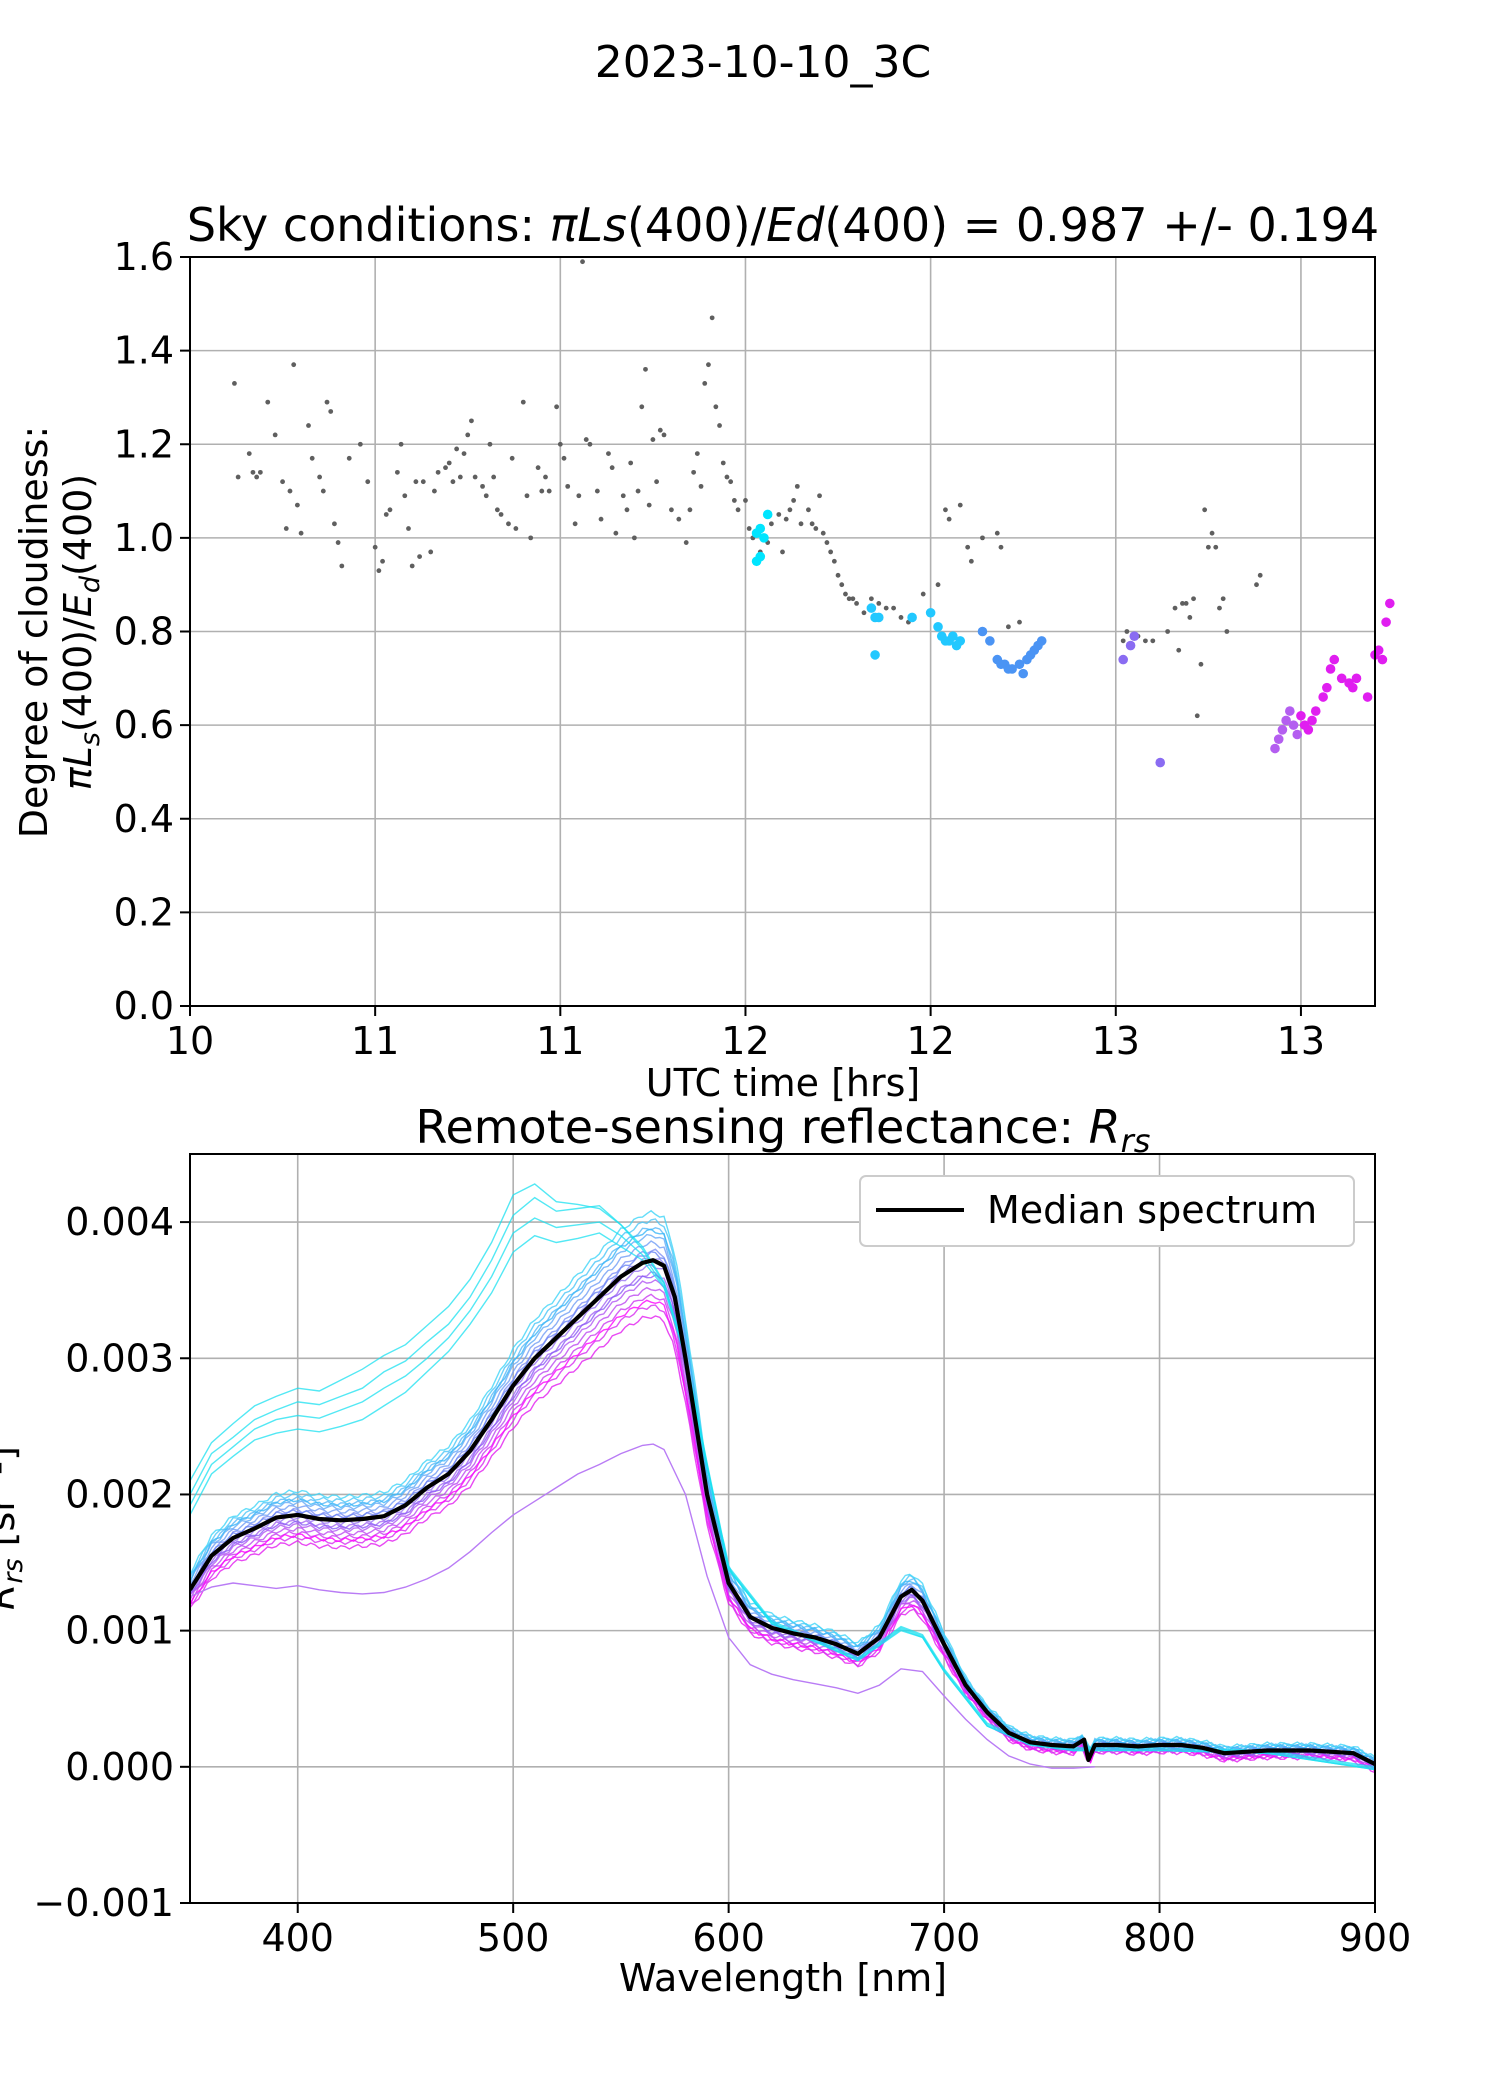 The height and width of the screenshot is (2100, 1500). I want to click on rrs-x-tick-label: 500, so click(513, 1938).